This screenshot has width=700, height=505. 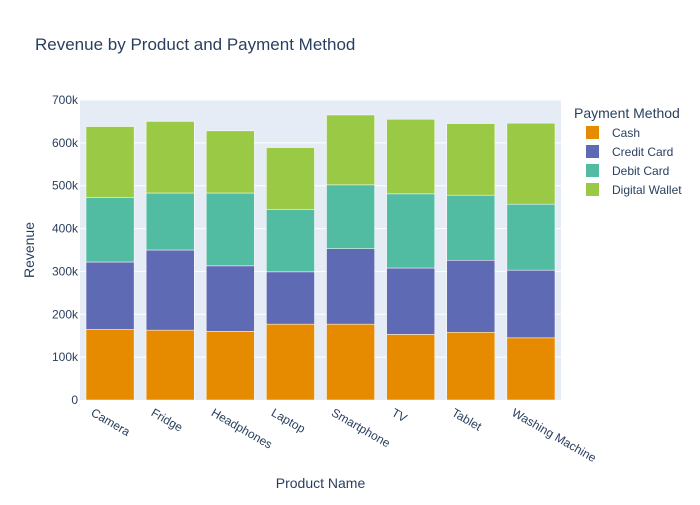 I want to click on legend-label: Digital Wallet, so click(x=647, y=190).